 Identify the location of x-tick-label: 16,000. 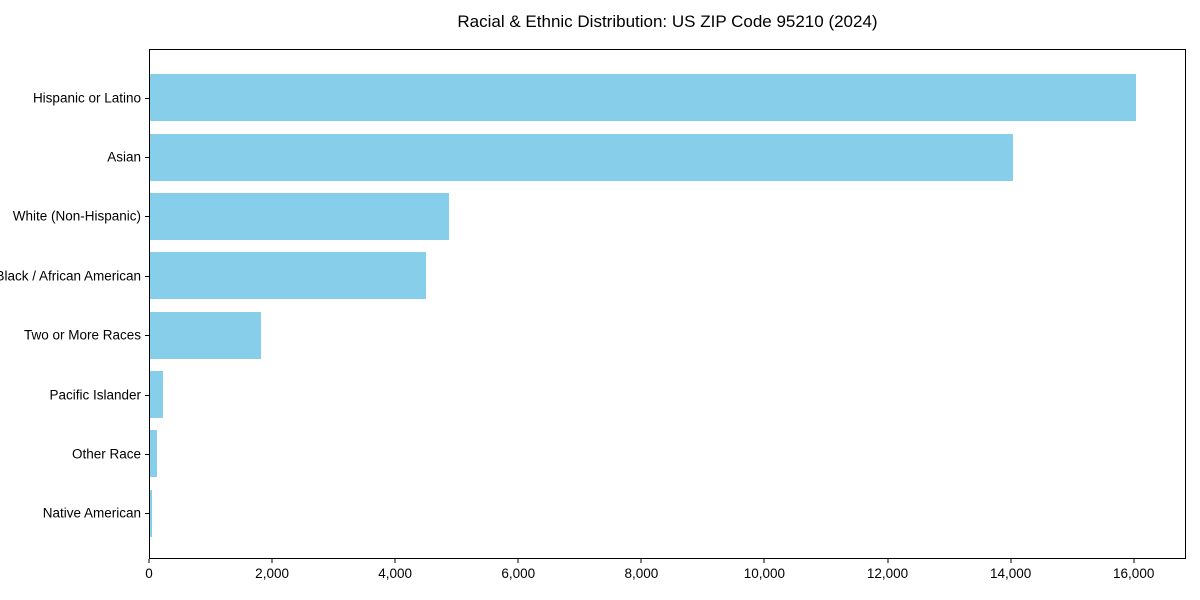
(1134, 573).